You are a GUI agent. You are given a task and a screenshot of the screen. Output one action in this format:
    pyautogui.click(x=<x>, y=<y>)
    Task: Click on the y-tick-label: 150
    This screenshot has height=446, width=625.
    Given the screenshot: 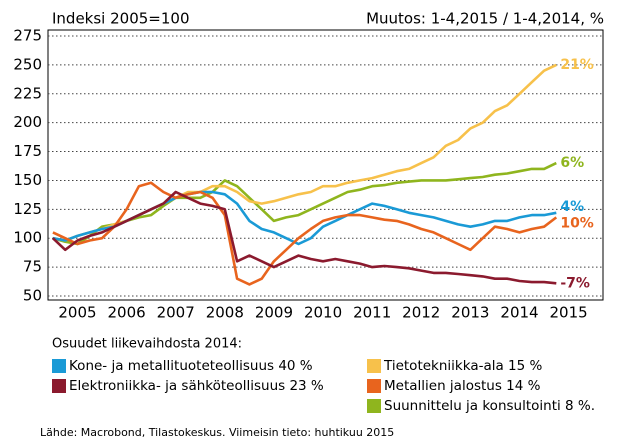 What is the action you would take?
    pyautogui.click(x=27, y=180)
    